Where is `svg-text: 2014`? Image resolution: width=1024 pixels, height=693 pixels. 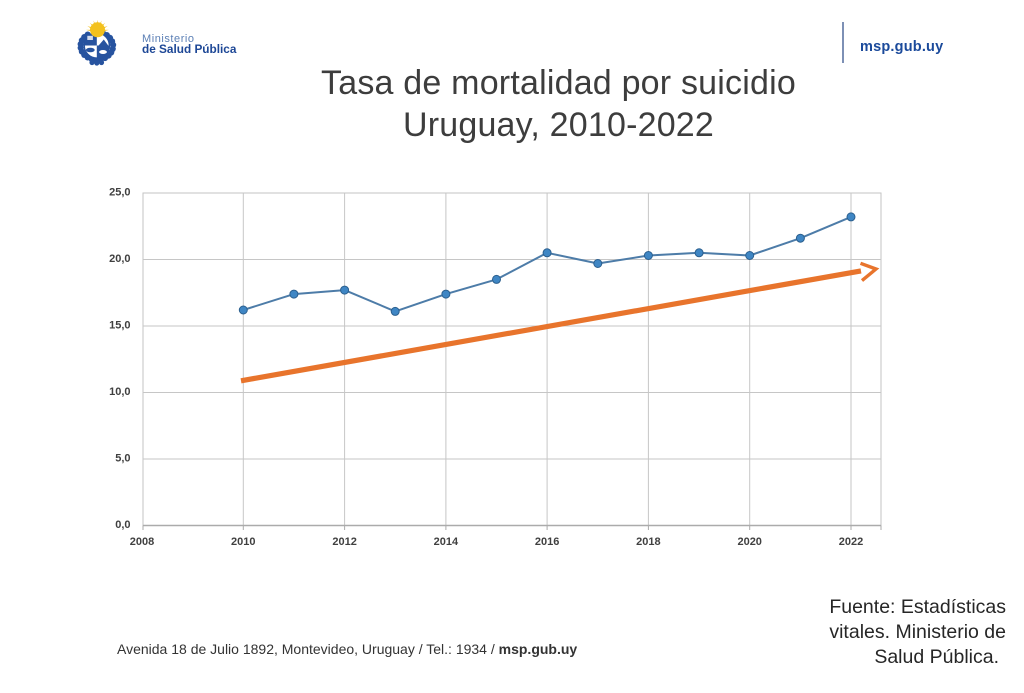
svg-text: 2014 is located at coordinates (446, 542).